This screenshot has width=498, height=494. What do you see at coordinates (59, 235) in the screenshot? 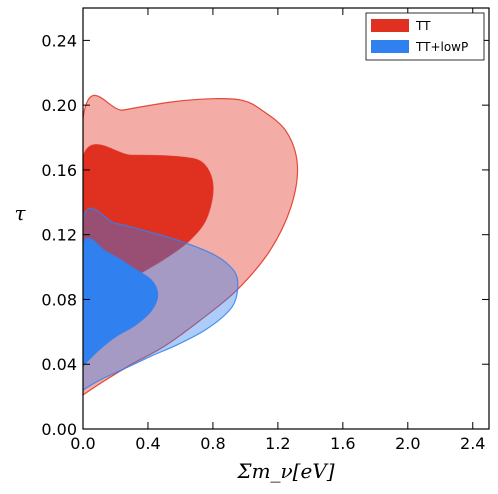
I see `y-tick-label: 0.12` at bounding box center [59, 235].